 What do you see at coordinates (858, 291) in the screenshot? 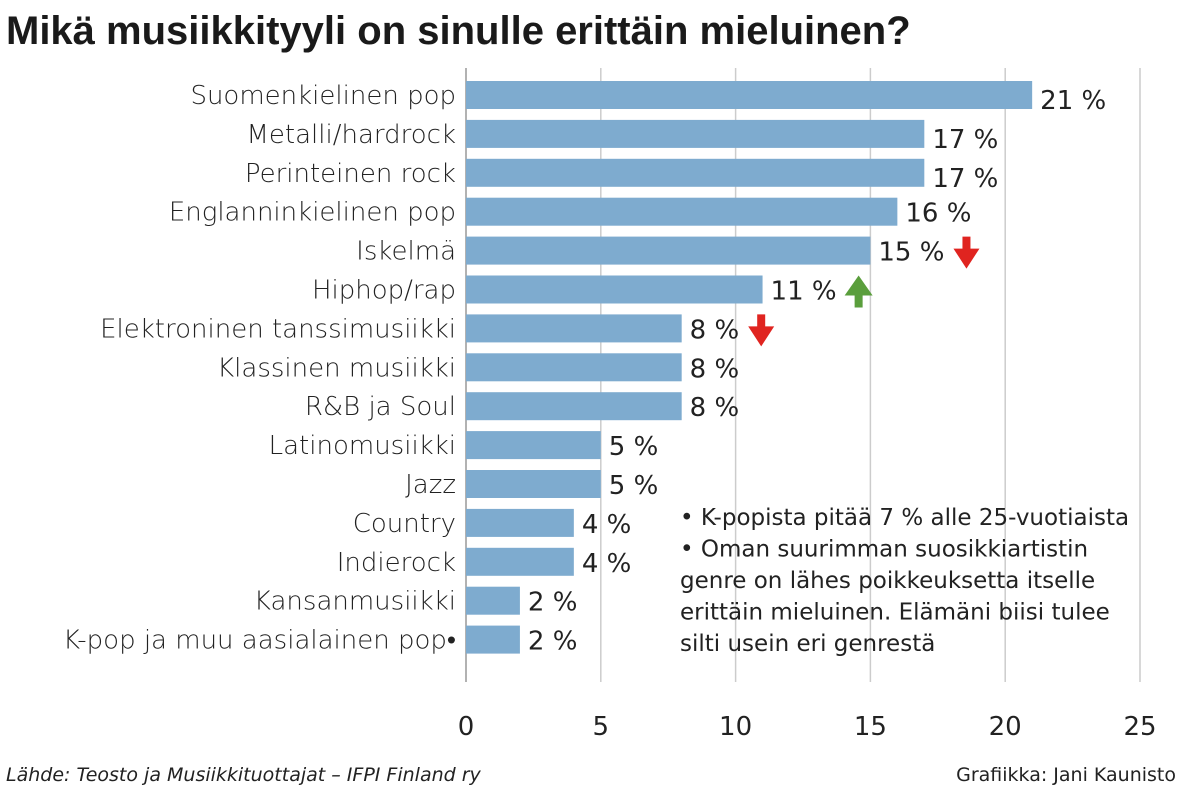
I see `arrow-up-icon` at bounding box center [858, 291].